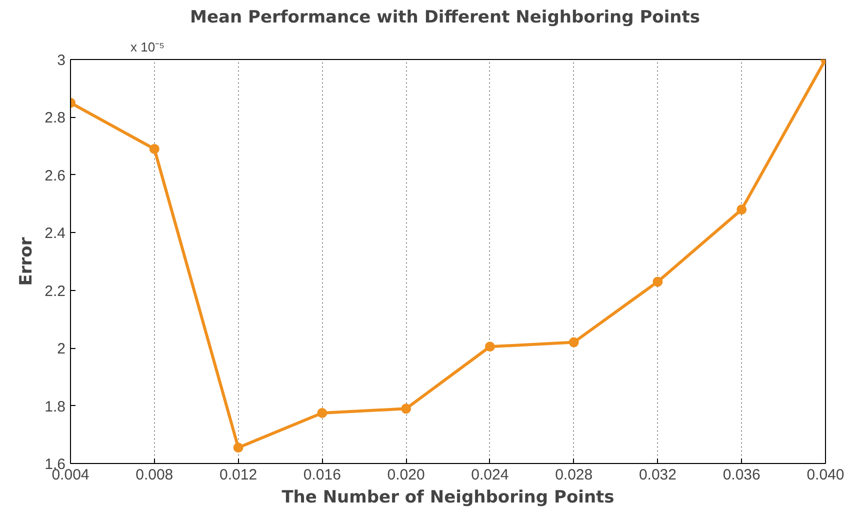  What do you see at coordinates (26, 261) in the screenshot?
I see `y-axis-title: Error` at bounding box center [26, 261].